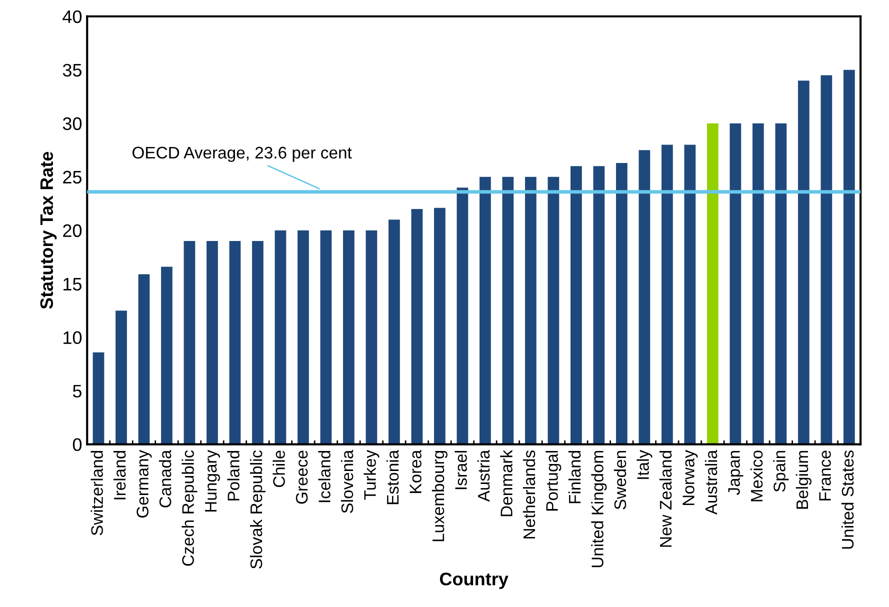  Describe the element at coordinates (73, 337) in the screenshot. I see `y-tick-label: 10` at that location.